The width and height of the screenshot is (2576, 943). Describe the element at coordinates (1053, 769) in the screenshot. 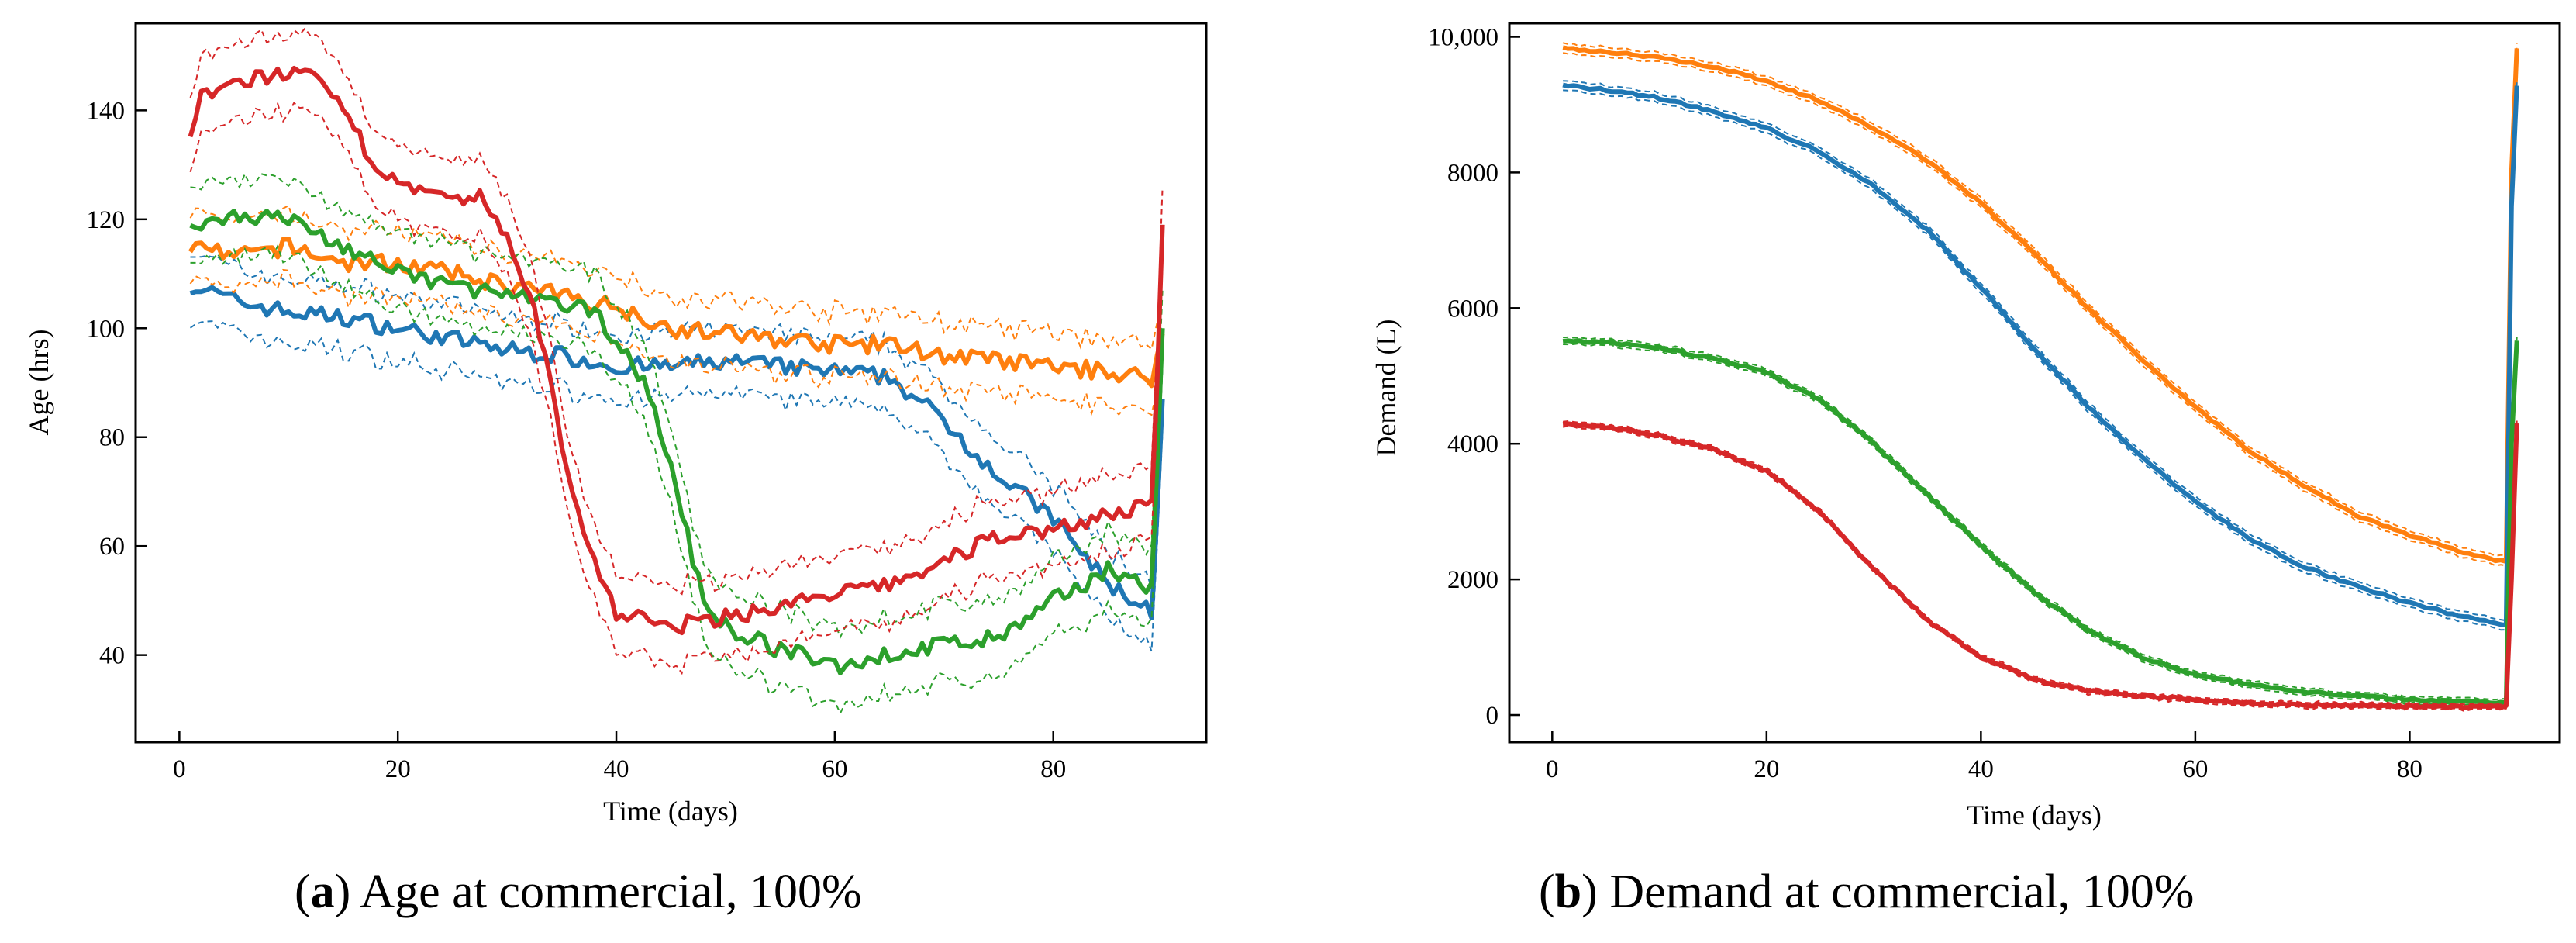

I see `age-x-tick-label: 80` at that location.